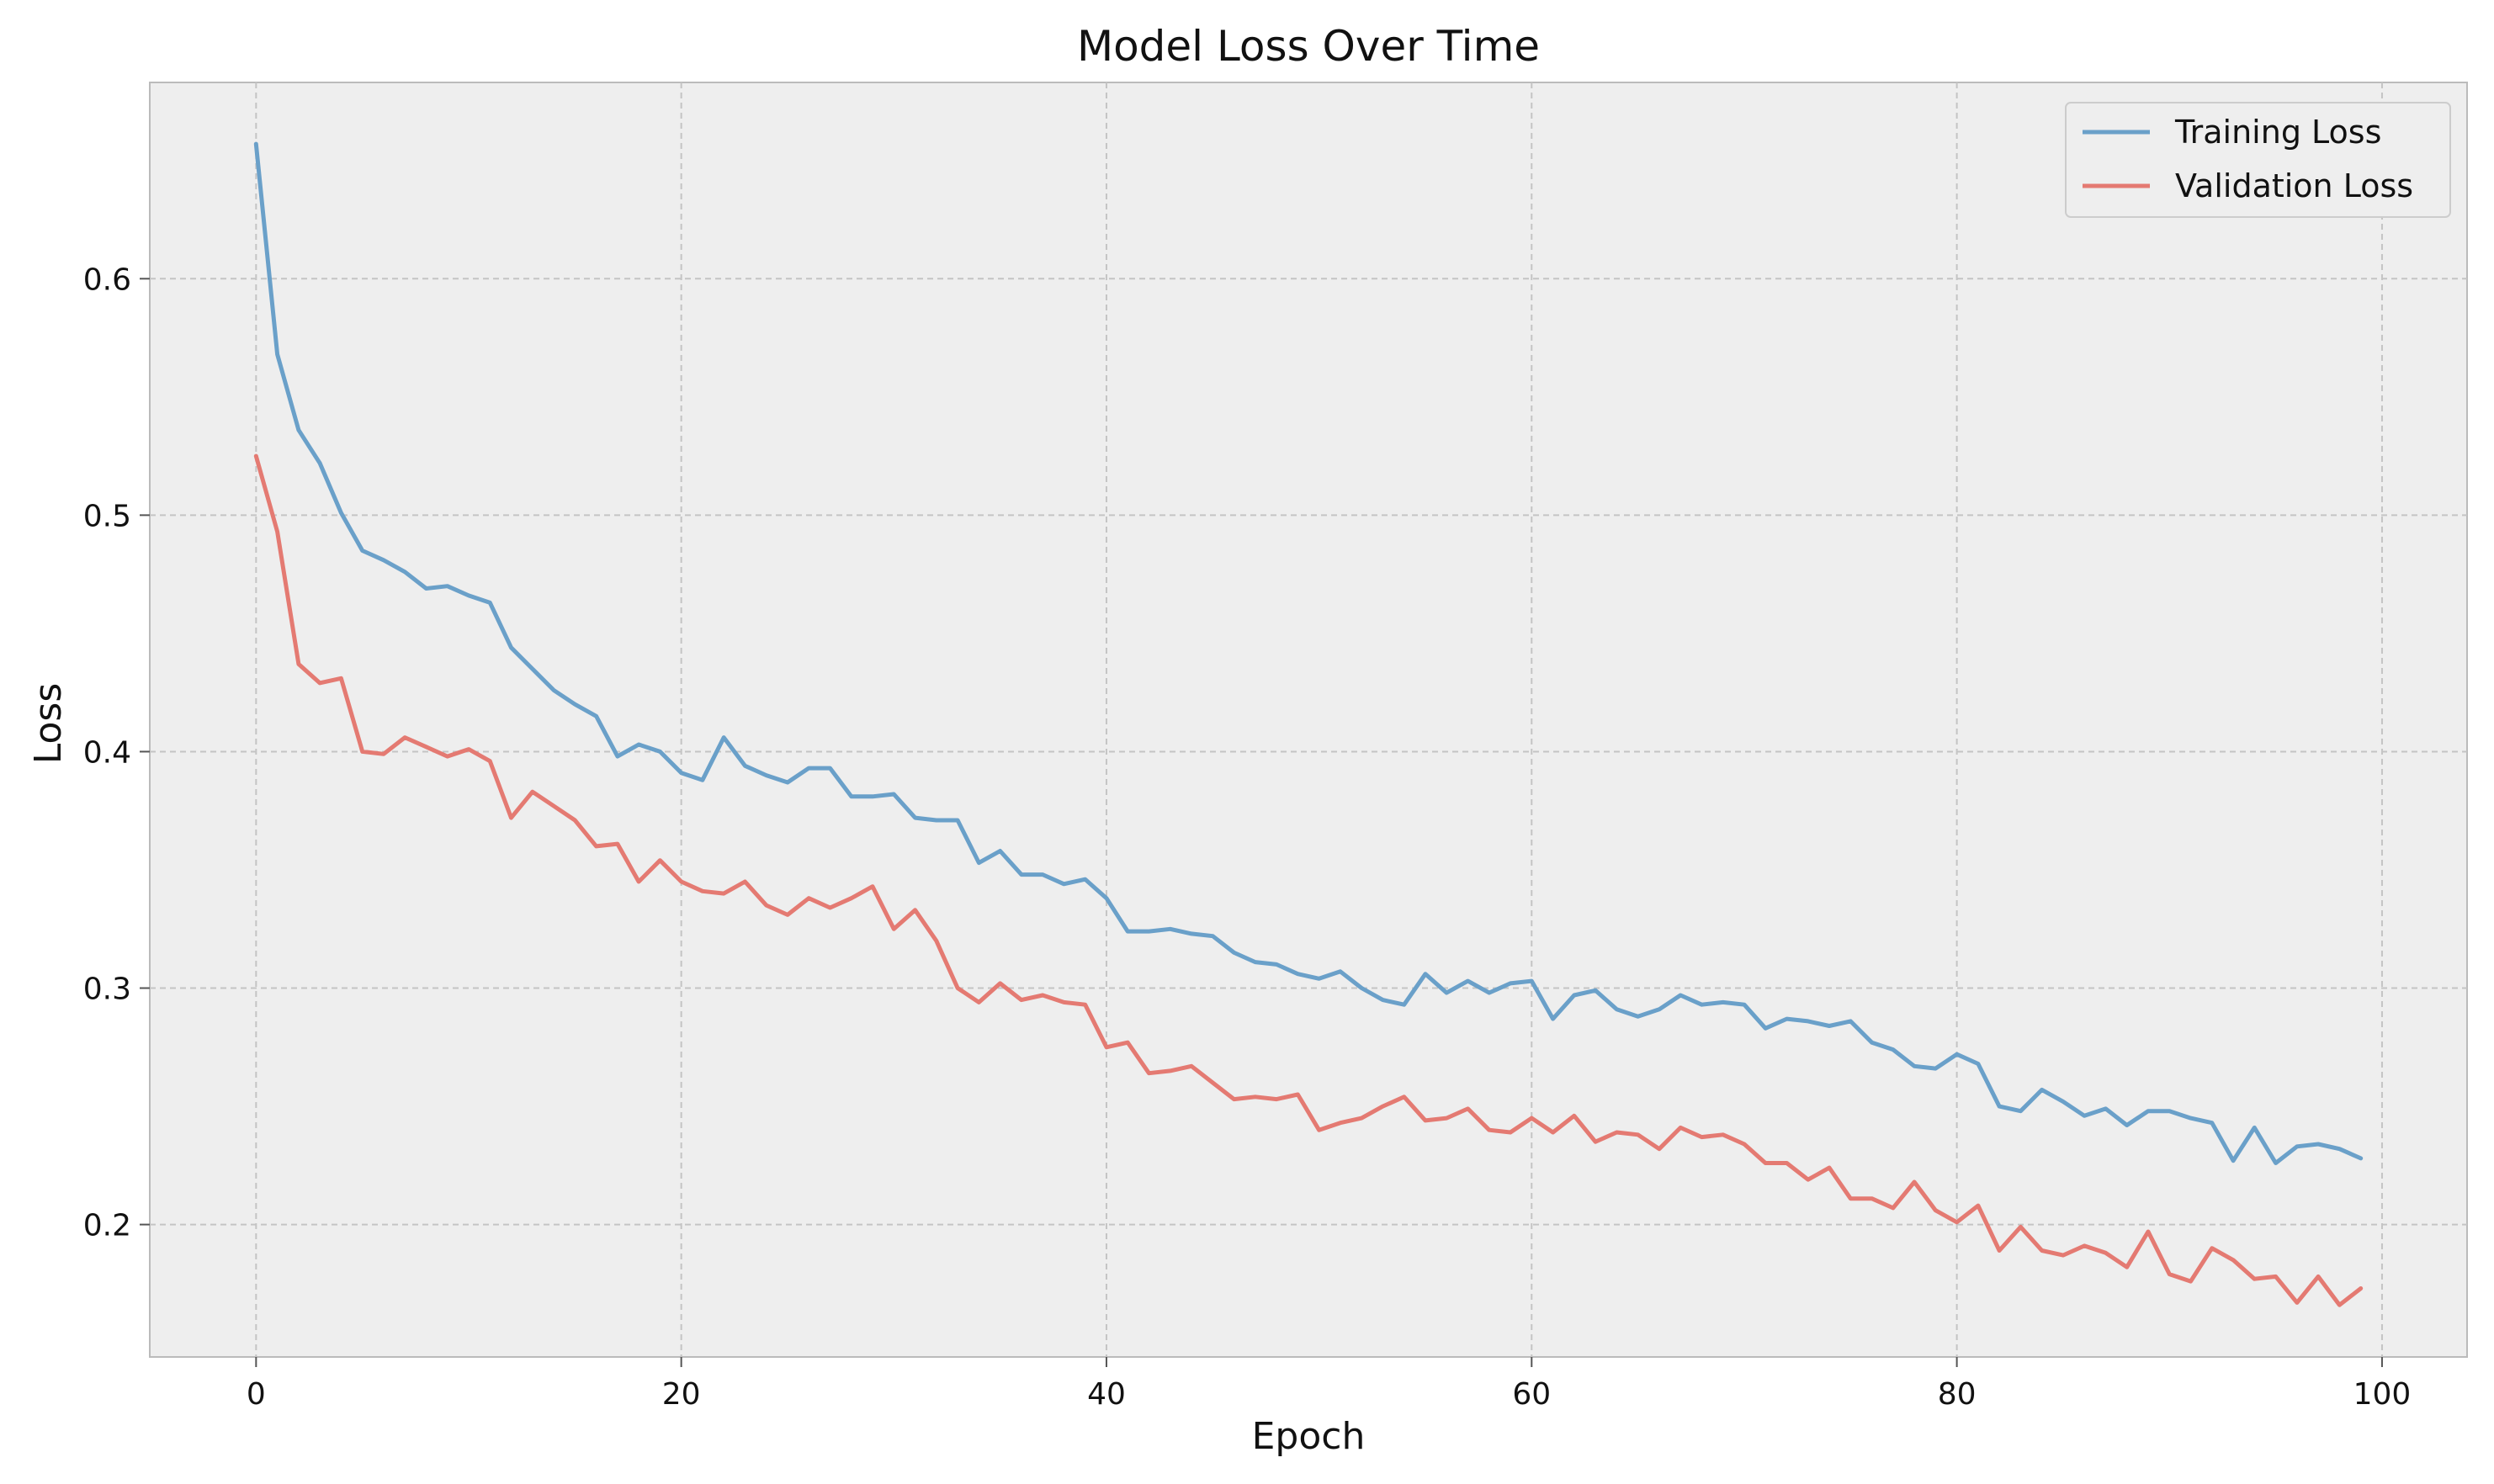 Image resolution: width=2494 pixels, height=1484 pixels. I want to click on x-tick-label: 0, so click(256, 1394).